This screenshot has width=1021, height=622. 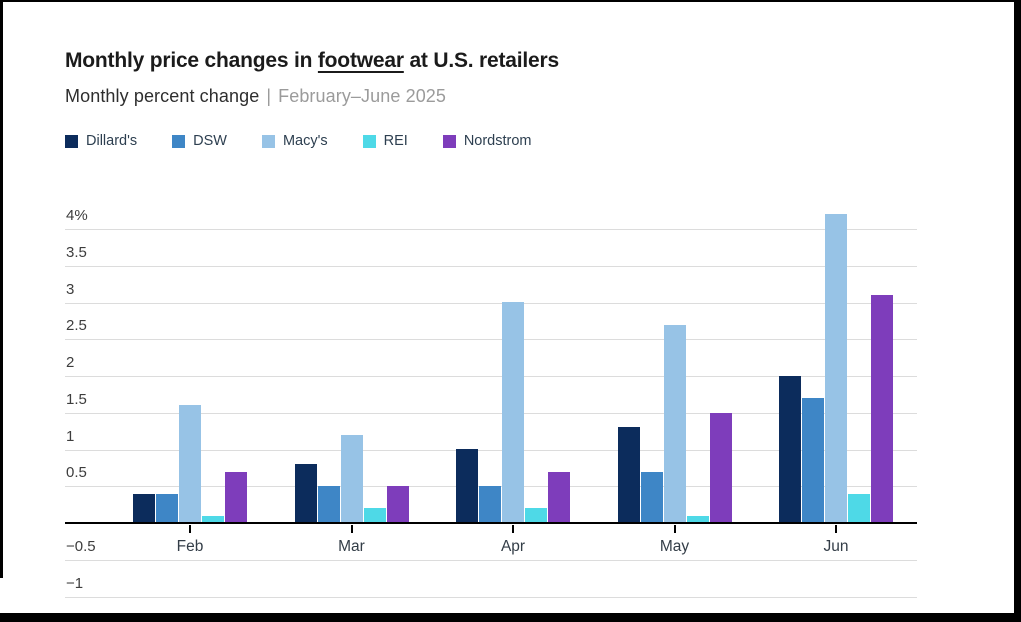 I want to click on screen-border-top, so click(x=510, y=1).